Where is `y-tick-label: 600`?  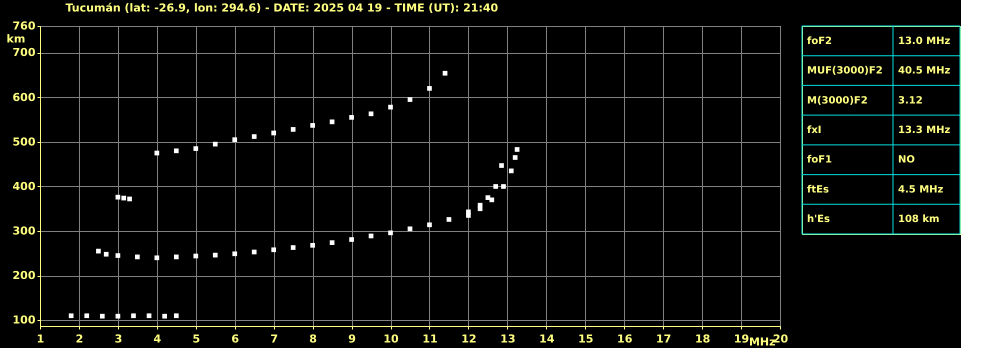 y-tick-label: 600 is located at coordinates (24, 97).